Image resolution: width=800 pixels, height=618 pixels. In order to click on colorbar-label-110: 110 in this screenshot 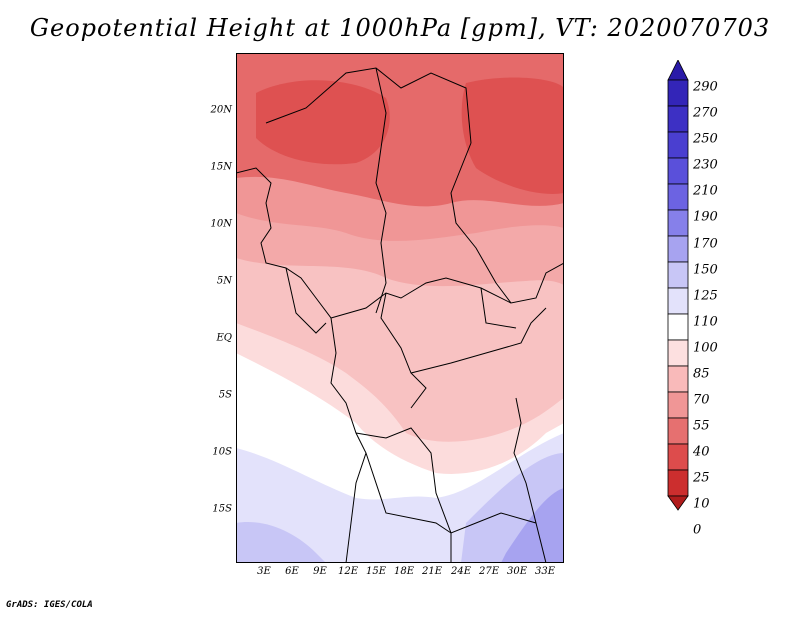, I will do `click(705, 322)`.